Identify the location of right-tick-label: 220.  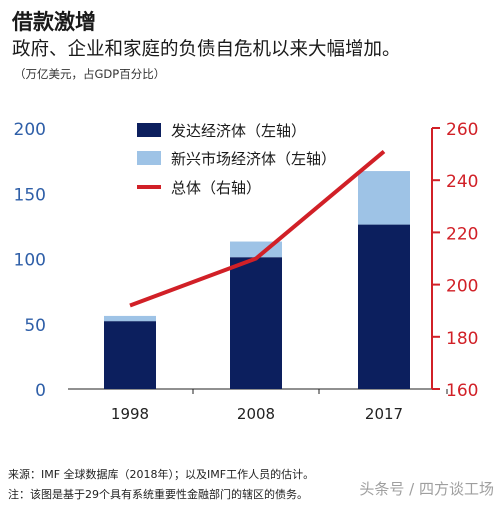
(462, 234).